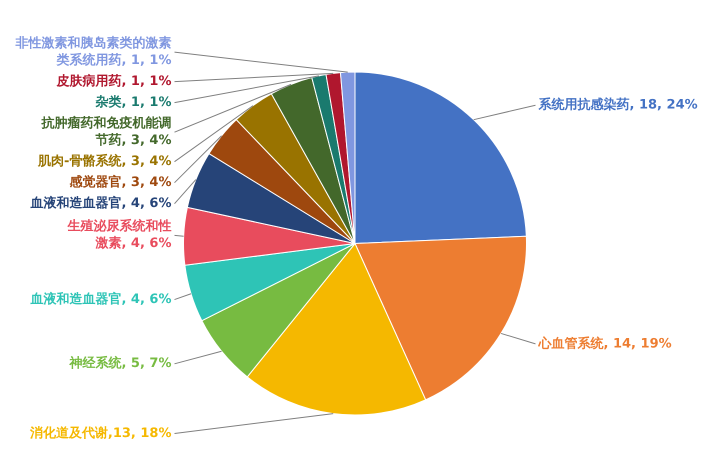 The width and height of the screenshot is (710, 475). What do you see at coordinates (100, 433) in the screenshot?
I see `slice-label: 消化道及代谢,13, 18%` at bounding box center [100, 433].